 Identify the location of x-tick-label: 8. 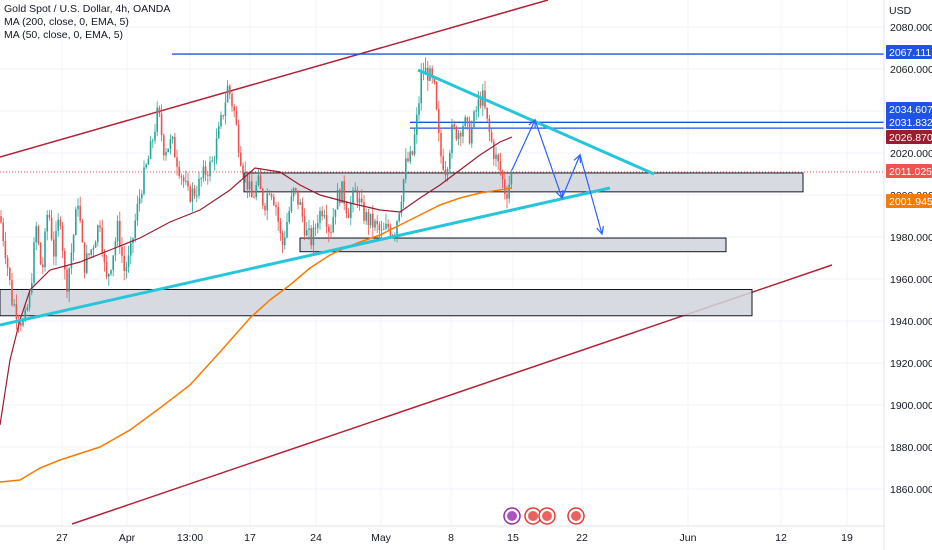
(451, 538).